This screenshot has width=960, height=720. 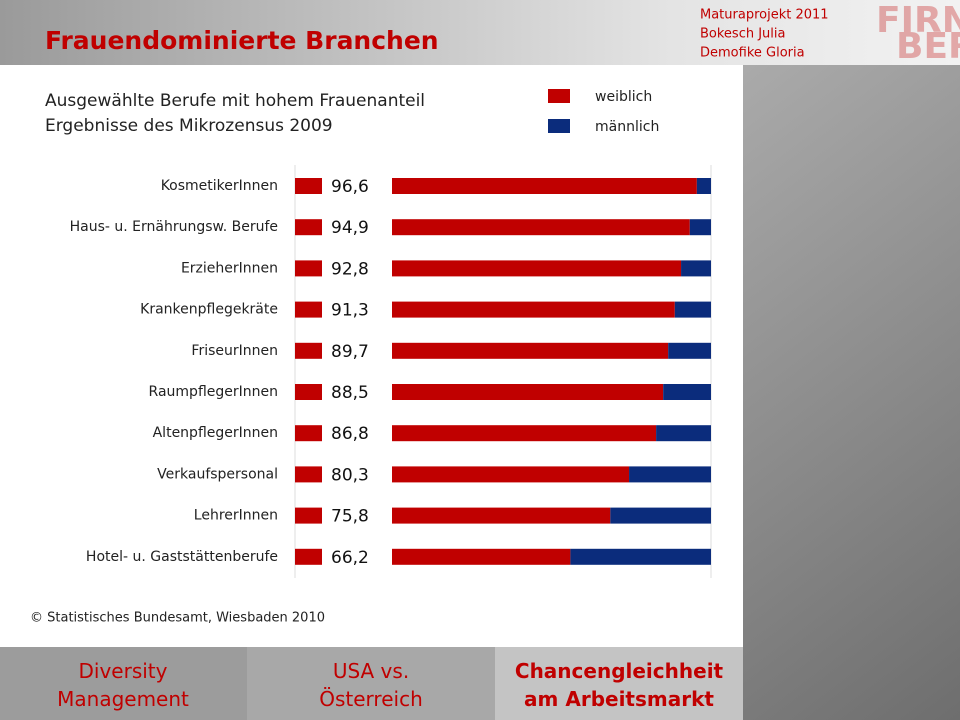 I want to click on value-label: 86,8, so click(x=350, y=434).